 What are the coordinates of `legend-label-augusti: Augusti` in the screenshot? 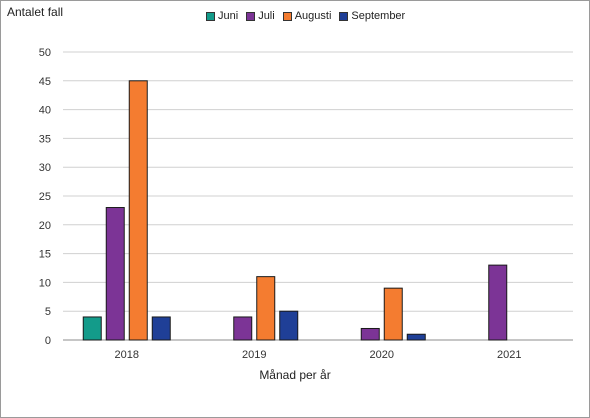 It's located at (313, 16).